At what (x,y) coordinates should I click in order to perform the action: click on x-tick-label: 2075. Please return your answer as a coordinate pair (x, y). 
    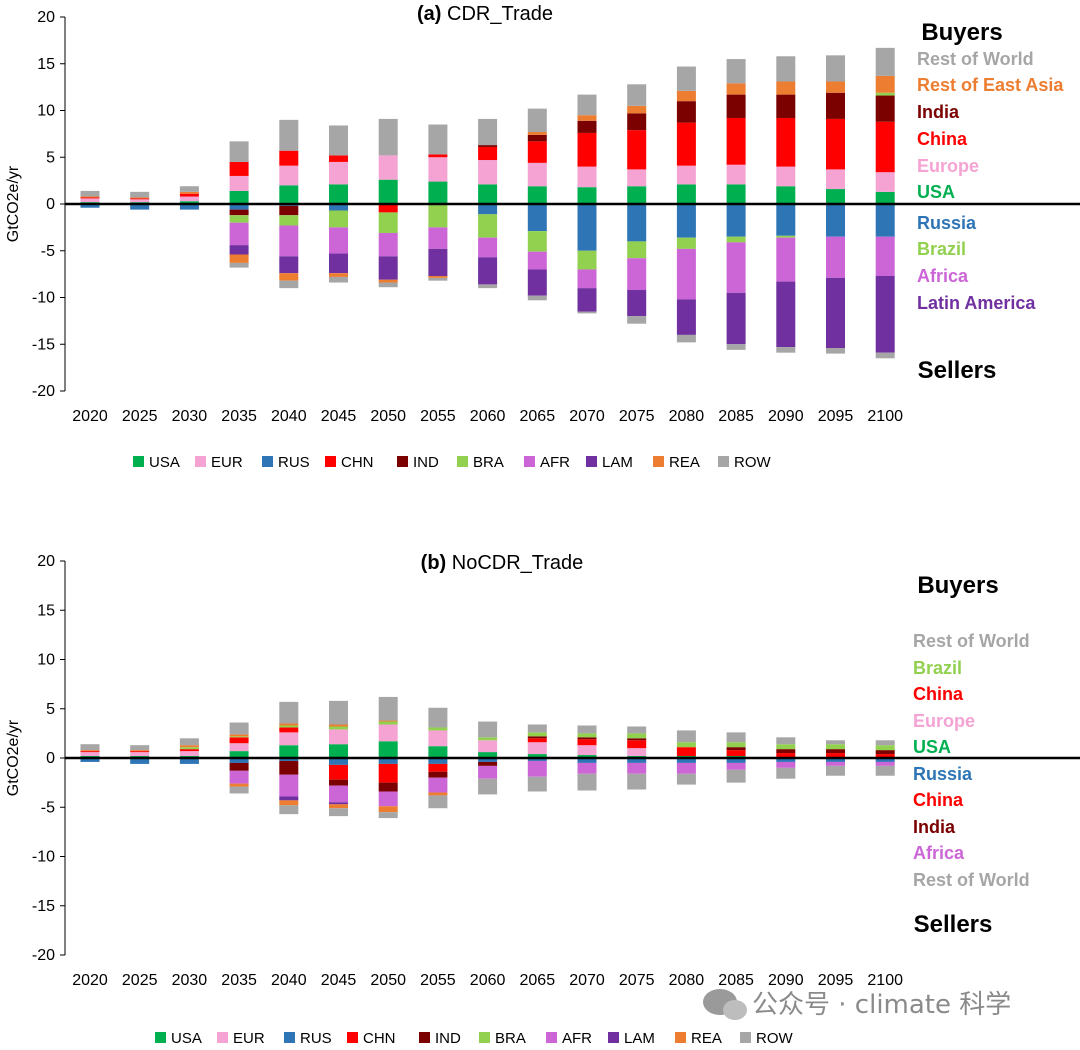
    Looking at the image, I should click on (637, 416).